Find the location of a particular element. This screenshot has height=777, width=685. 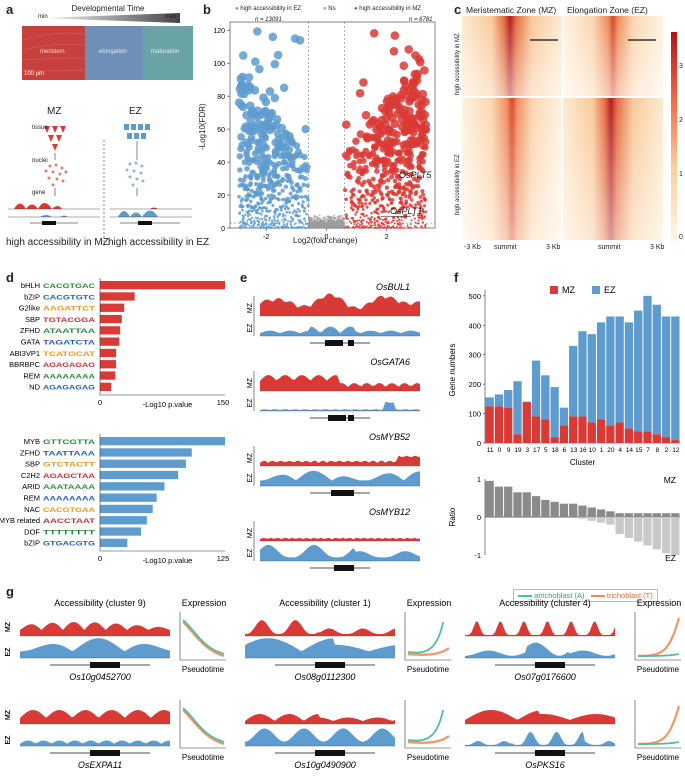

d-xlabel: -Log10 p.value is located at coordinates (168, 404).